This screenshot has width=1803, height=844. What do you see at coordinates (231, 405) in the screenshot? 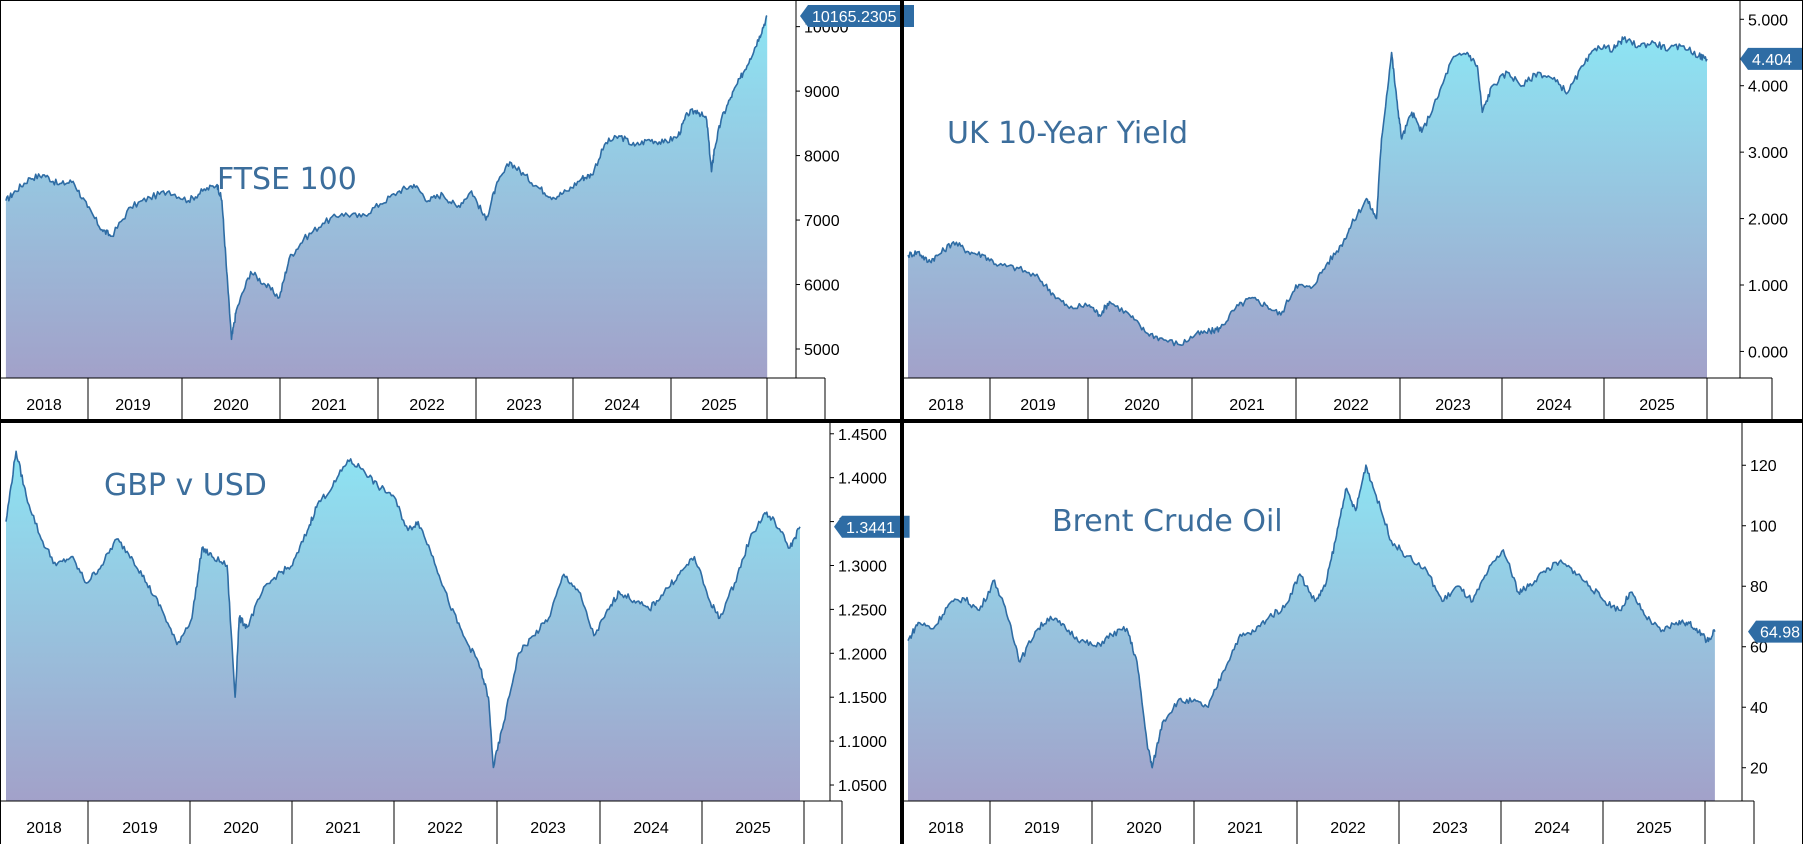
I see `ftse-100-x-tick-label: 2020` at bounding box center [231, 405].